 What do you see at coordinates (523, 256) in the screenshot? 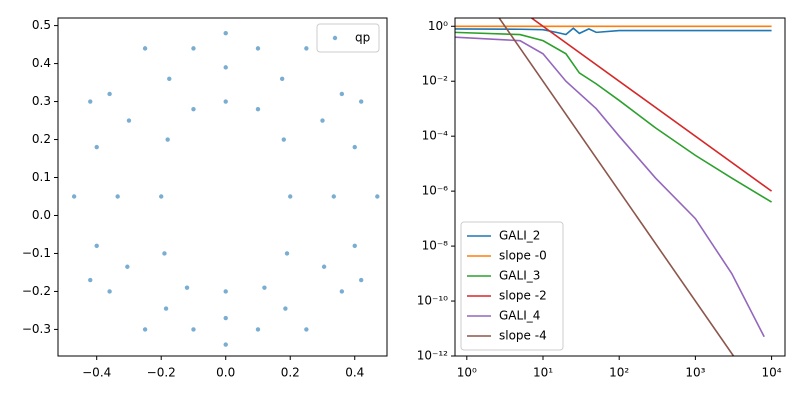
I see `legend-label: slope -0` at bounding box center [523, 256].